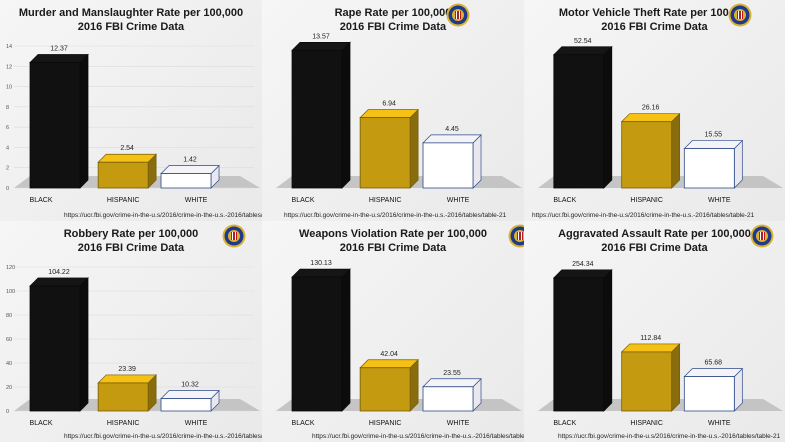 The image size is (785, 442). What do you see at coordinates (10, 292) in the screenshot?
I see `y-tick-label: 100` at bounding box center [10, 292].